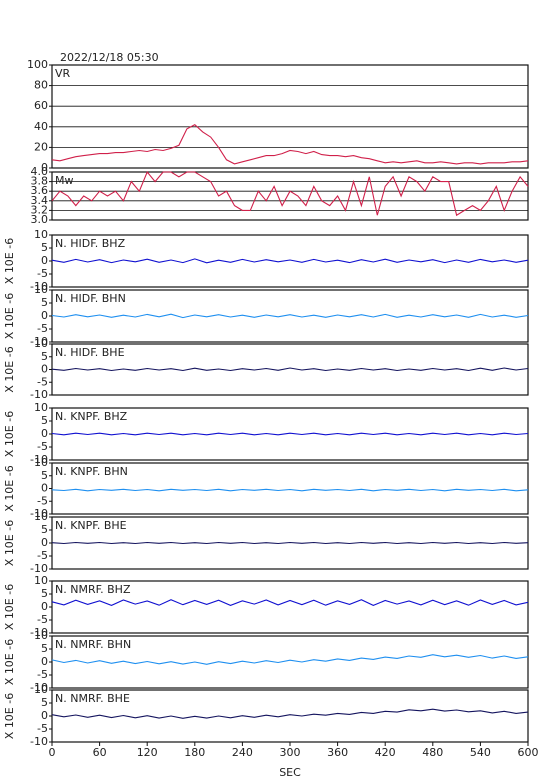 This screenshot has width=554, height=781. Describe the element at coordinates (41, 146) in the screenshot. I see `y-tick-label: 20` at that location.